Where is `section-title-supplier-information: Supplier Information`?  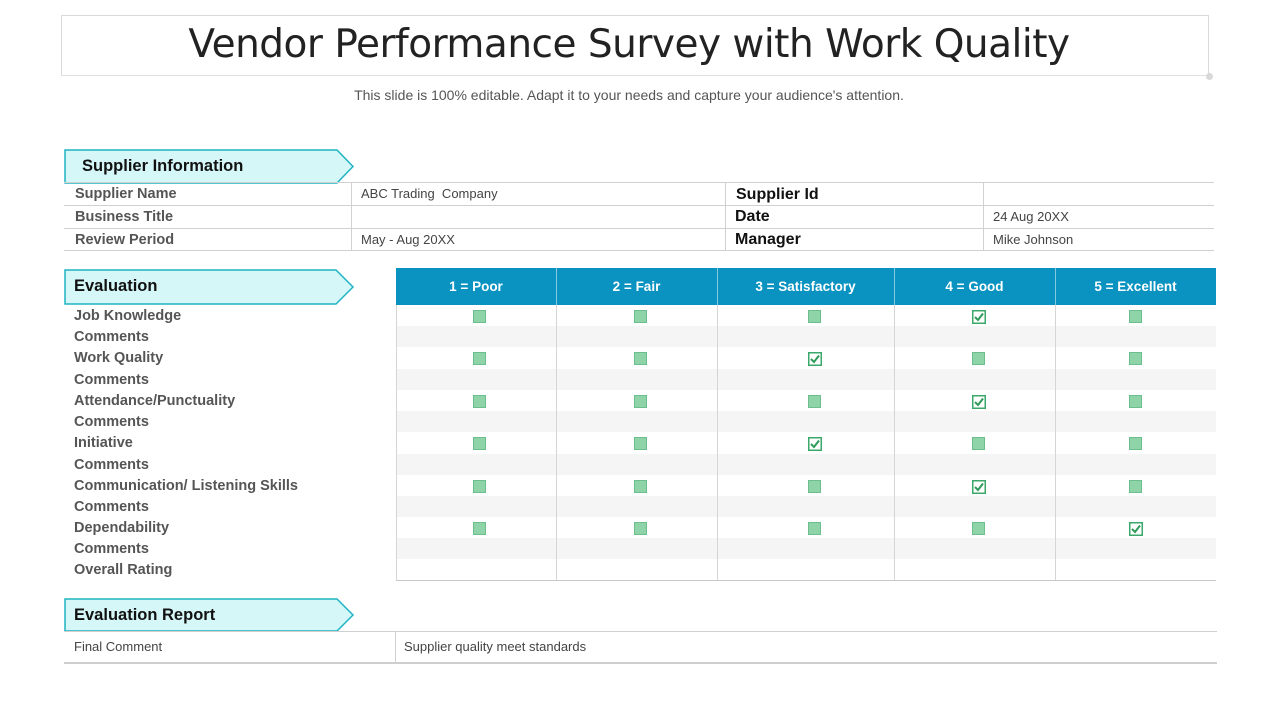
section-title-supplier-information: Supplier Information is located at coordinates (163, 166).